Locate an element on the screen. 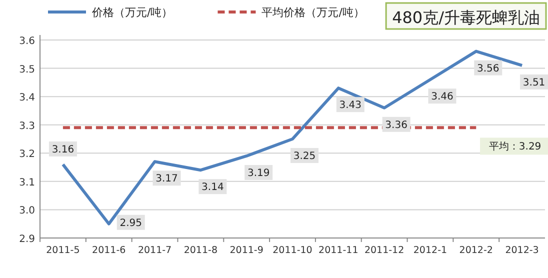 This screenshot has height=278, width=548. data-label: 3.25 is located at coordinates (304, 156).